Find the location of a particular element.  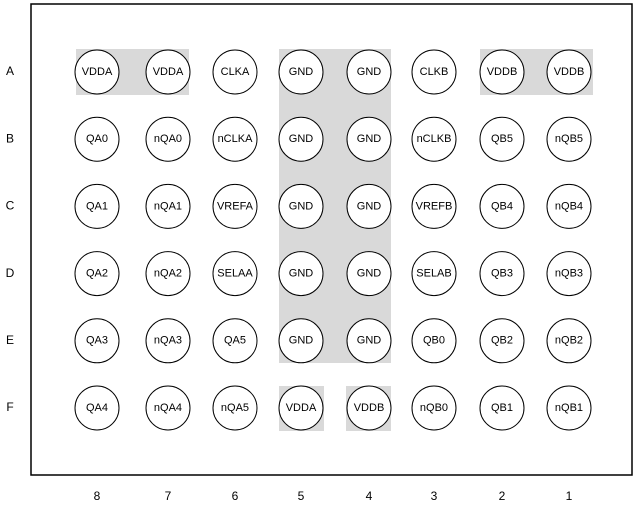

pin-name: QA4 is located at coordinates (97, 408).